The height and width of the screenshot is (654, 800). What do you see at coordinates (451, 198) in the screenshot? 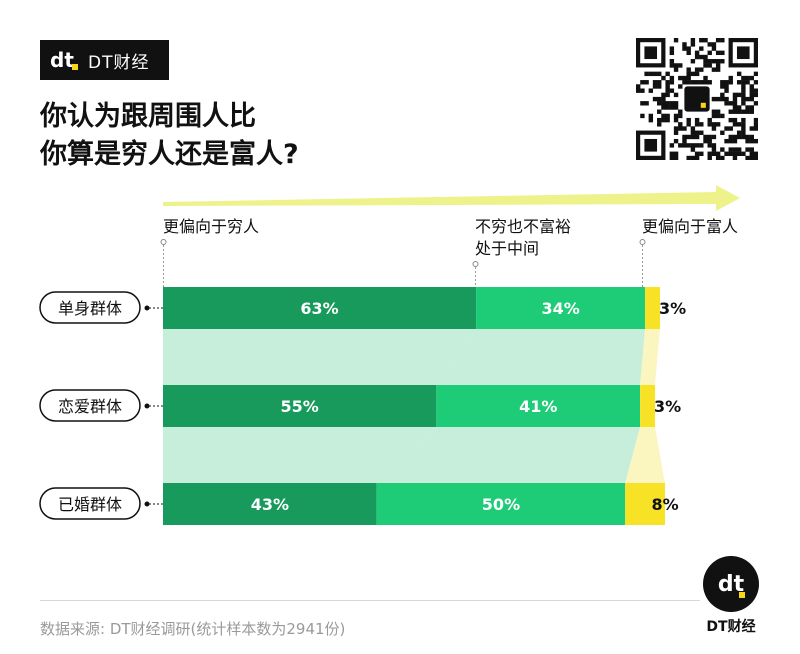
I see `axis-arrow` at bounding box center [451, 198].